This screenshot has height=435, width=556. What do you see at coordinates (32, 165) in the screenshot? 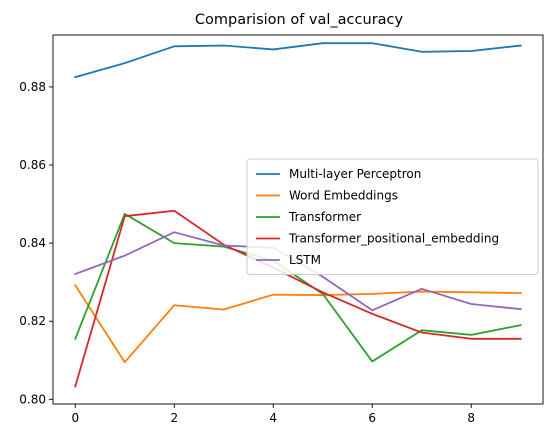
I see `y-tick-label: 0.86` at bounding box center [32, 165].